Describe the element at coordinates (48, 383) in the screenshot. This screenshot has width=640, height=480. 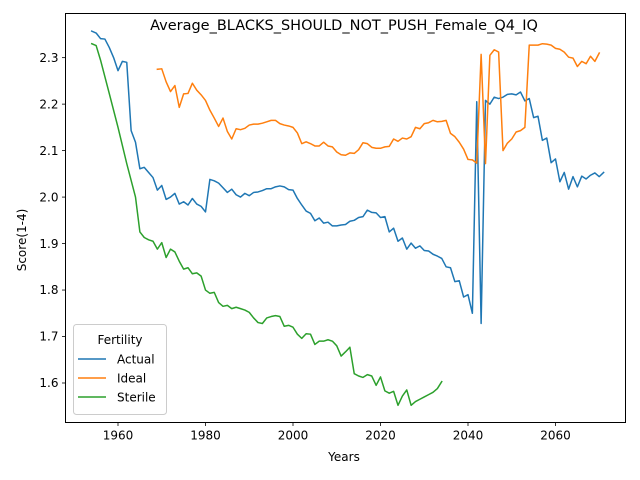
I see `y-tick-label: 1.6` at that location.